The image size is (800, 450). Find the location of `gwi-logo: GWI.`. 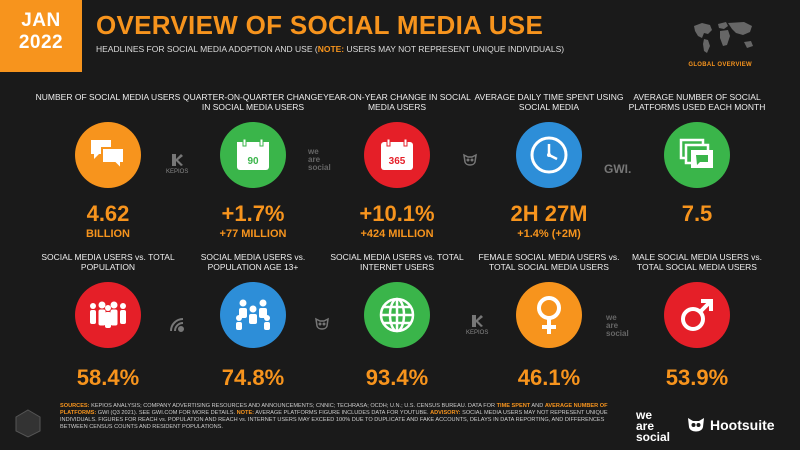

gwi-logo: GWI. is located at coordinates (618, 169).